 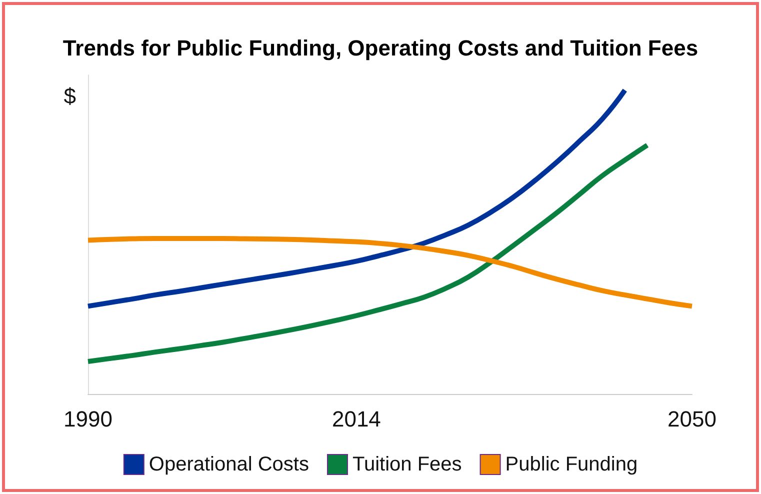 What do you see at coordinates (228, 465) in the screenshot?
I see `legend-label: Operational Costs` at bounding box center [228, 465].